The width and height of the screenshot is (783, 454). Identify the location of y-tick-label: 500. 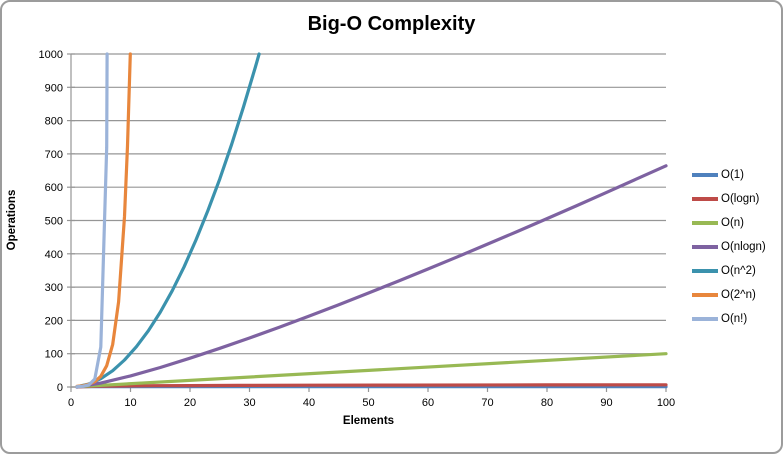
(54, 222).